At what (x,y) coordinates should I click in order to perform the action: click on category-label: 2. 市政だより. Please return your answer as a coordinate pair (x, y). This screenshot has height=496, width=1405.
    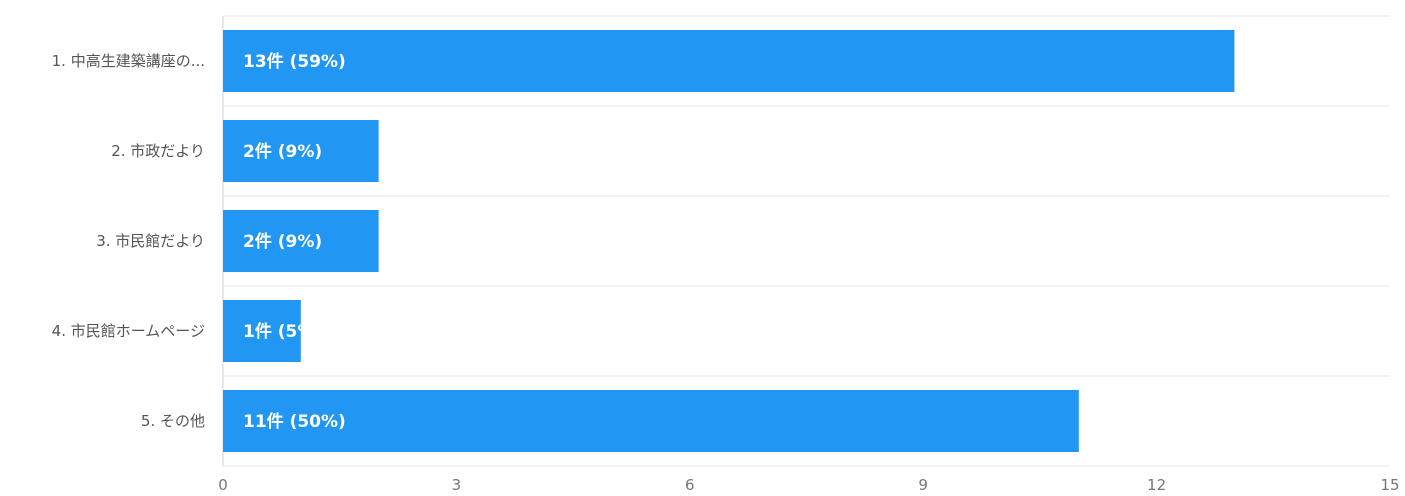
    Looking at the image, I should click on (158, 151).